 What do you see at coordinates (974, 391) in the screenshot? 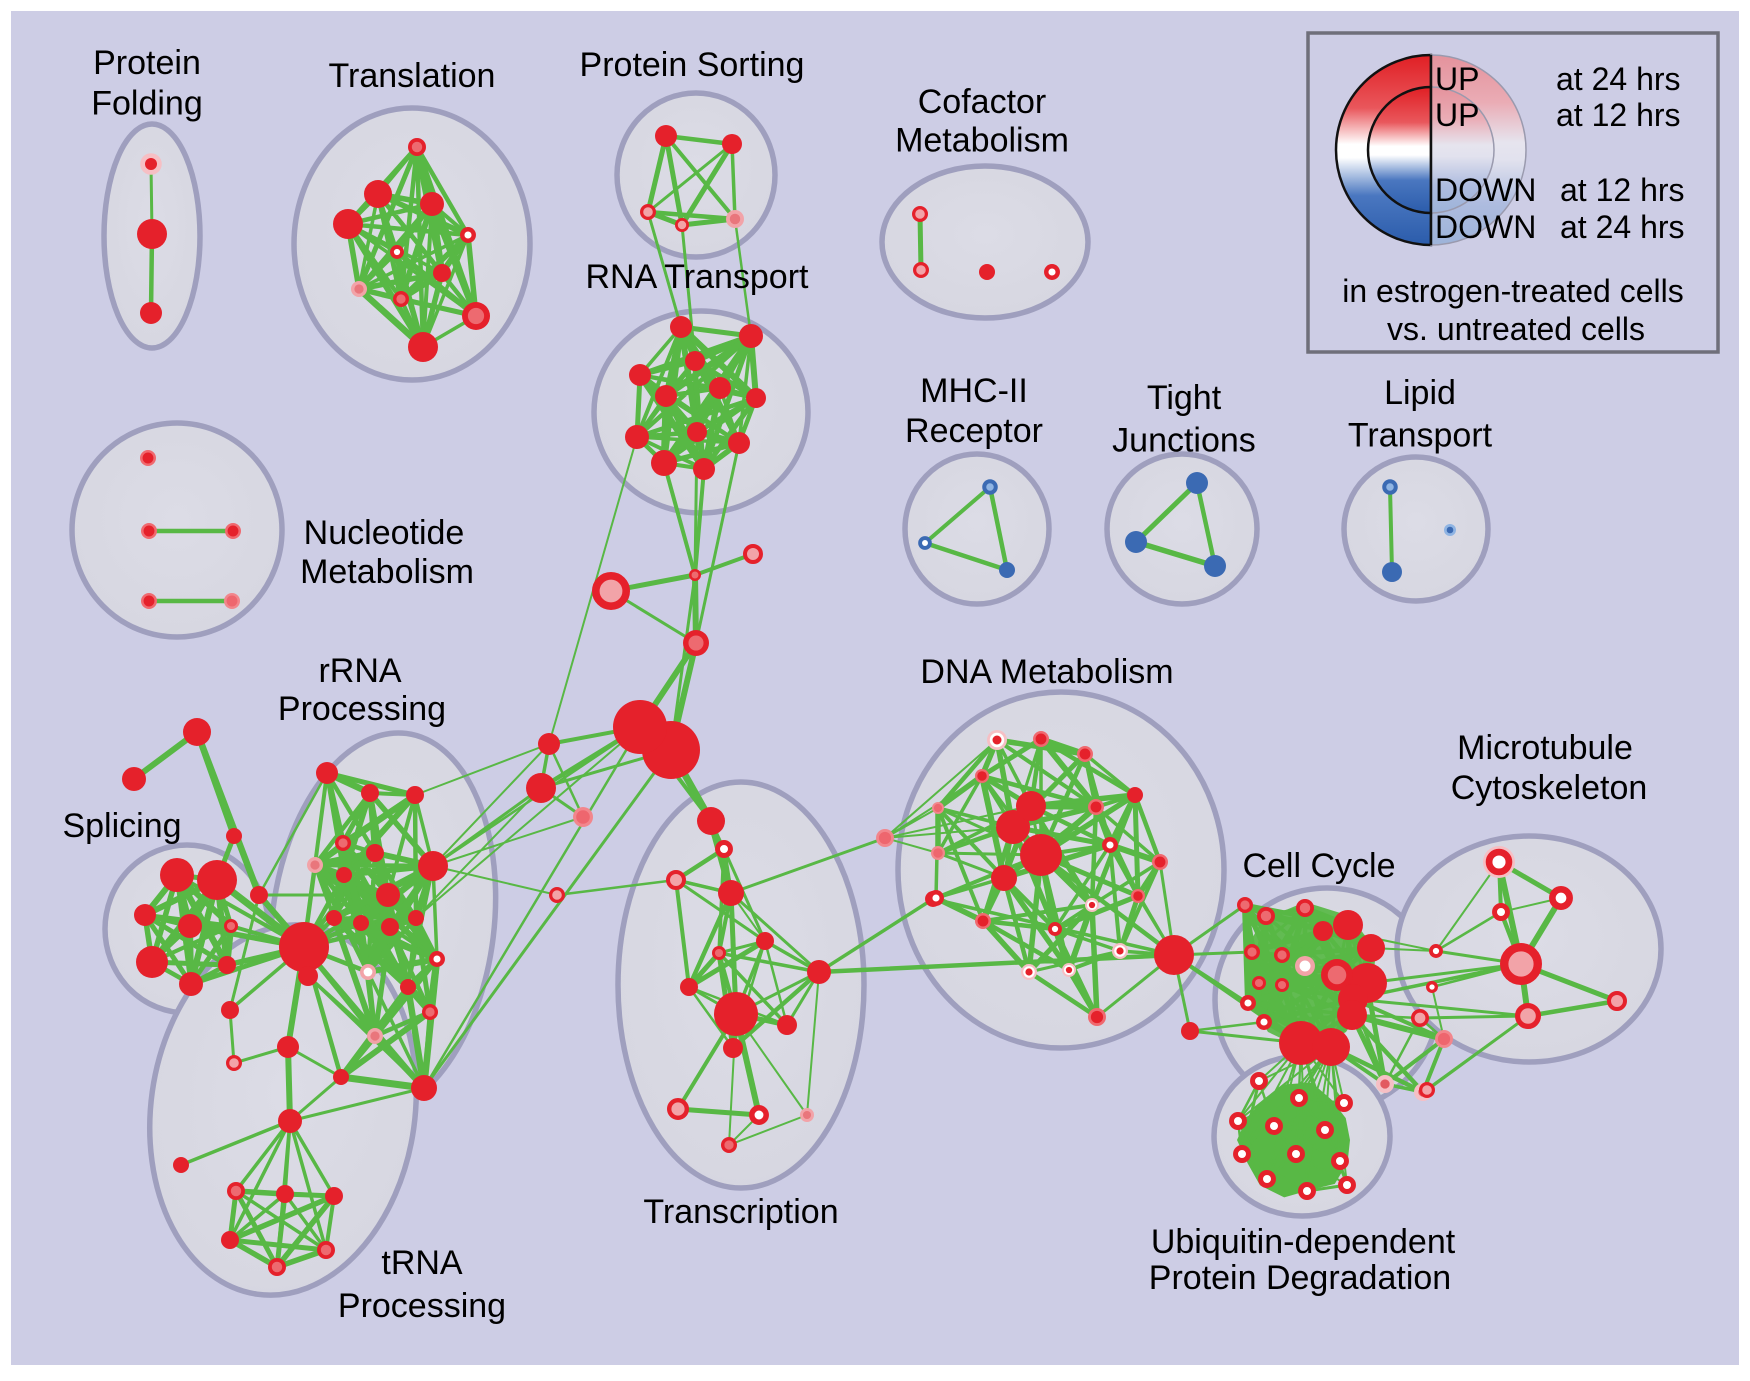
I see `svg-text: MHC-II` at bounding box center [974, 391].